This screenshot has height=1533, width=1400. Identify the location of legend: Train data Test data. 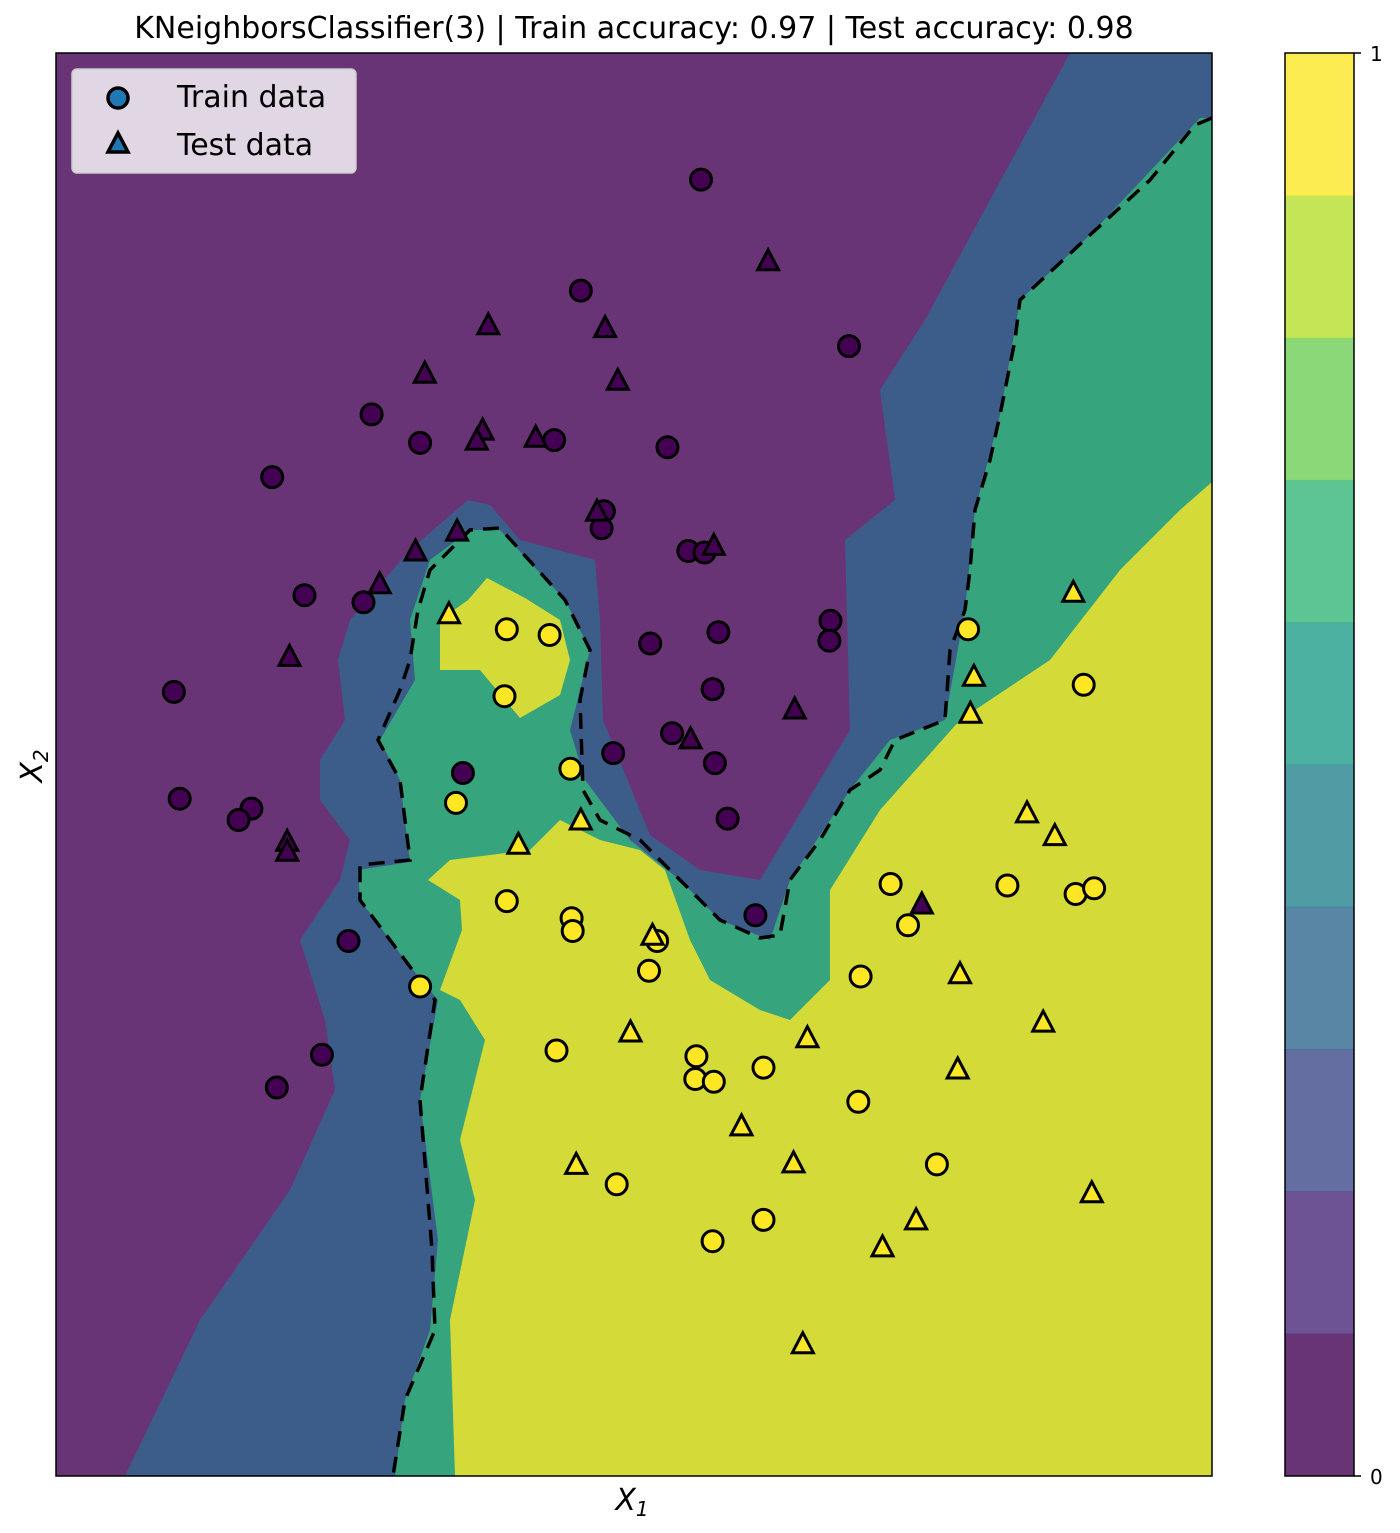
(214, 121).